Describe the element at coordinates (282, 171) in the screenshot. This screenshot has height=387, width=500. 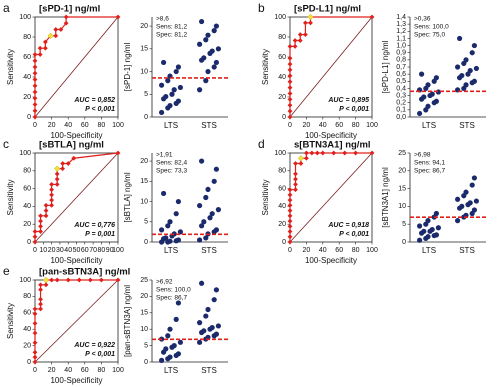
I see `y-tick-label: 80` at that location.